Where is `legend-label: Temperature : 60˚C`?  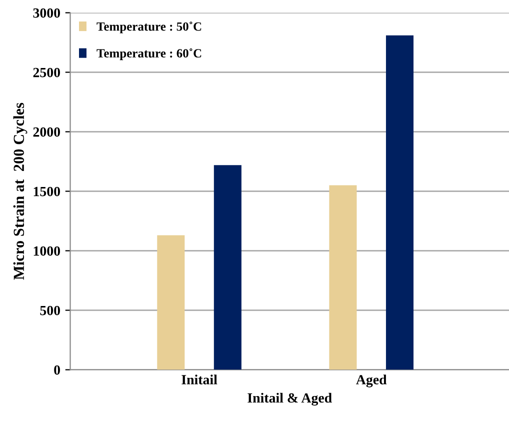 legend-label: Temperature : 60˚C is located at coordinates (149, 54).